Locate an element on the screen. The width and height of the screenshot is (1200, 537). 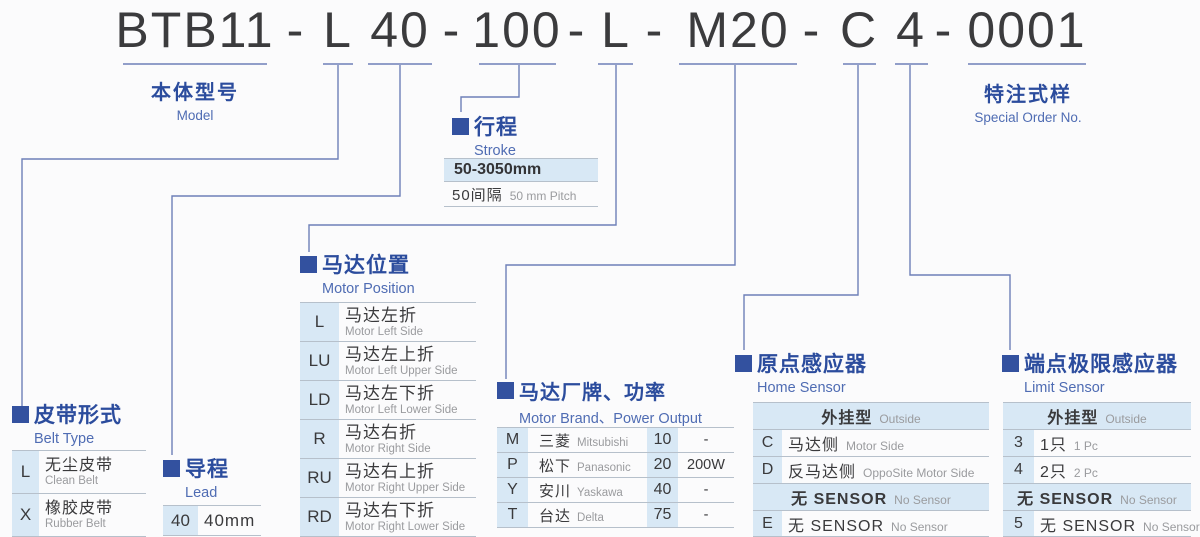
motor-brand-zh: 松下 is located at coordinates (555, 466).